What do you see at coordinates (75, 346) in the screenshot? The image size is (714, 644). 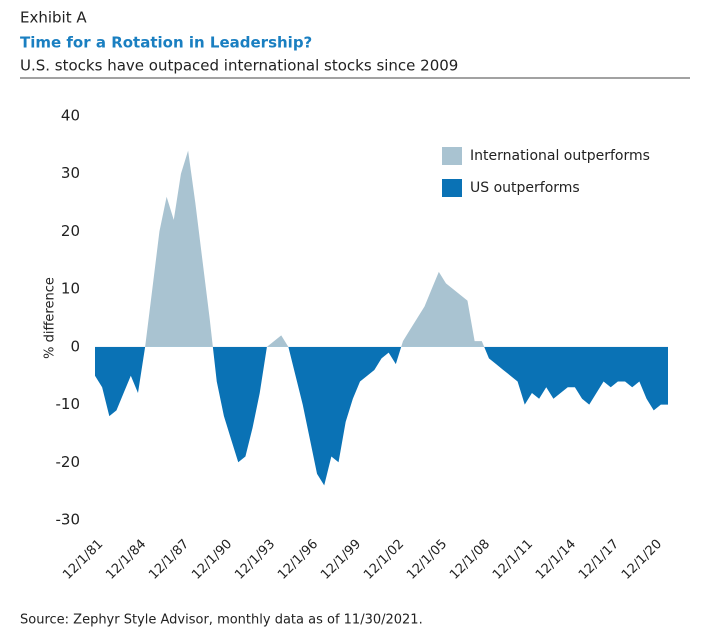 I see `y-tick-label: 0` at bounding box center [75, 346].